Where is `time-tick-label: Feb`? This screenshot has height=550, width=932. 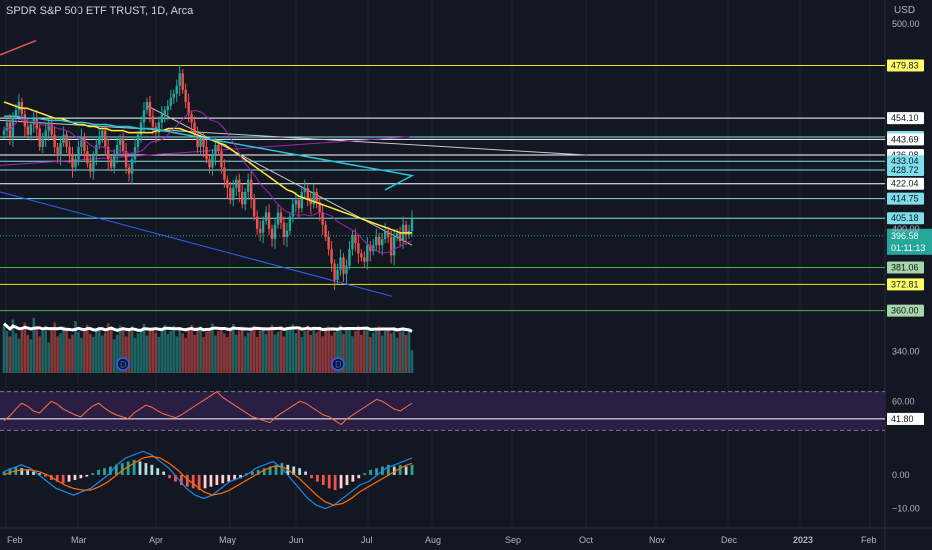
time-tick-label: Feb is located at coordinates (869, 540).